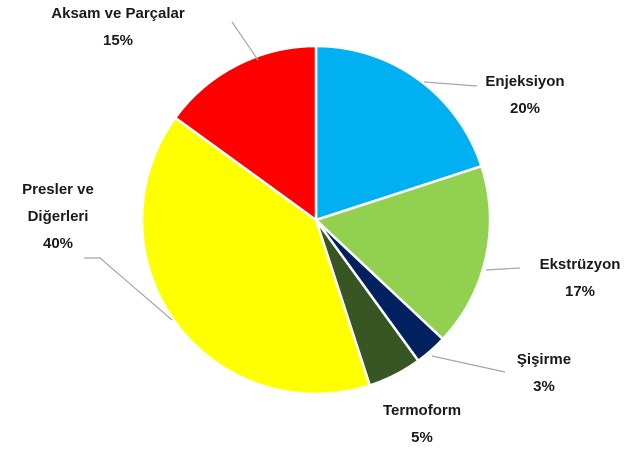 This screenshot has width=642, height=453. What do you see at coordinates (524, 95) in the screenshot?
I see `slice-label: Enjeksiyon 20%` at bounding box center [524, 95].